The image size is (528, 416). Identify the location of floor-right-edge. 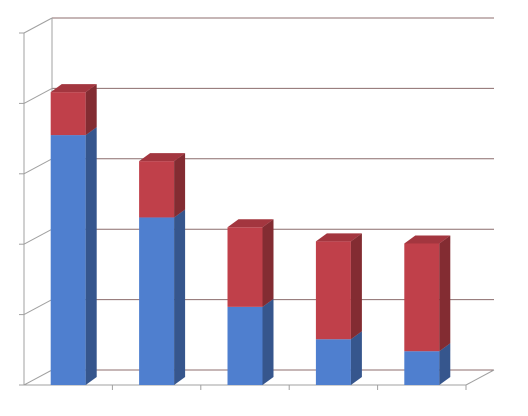
(480, 377).